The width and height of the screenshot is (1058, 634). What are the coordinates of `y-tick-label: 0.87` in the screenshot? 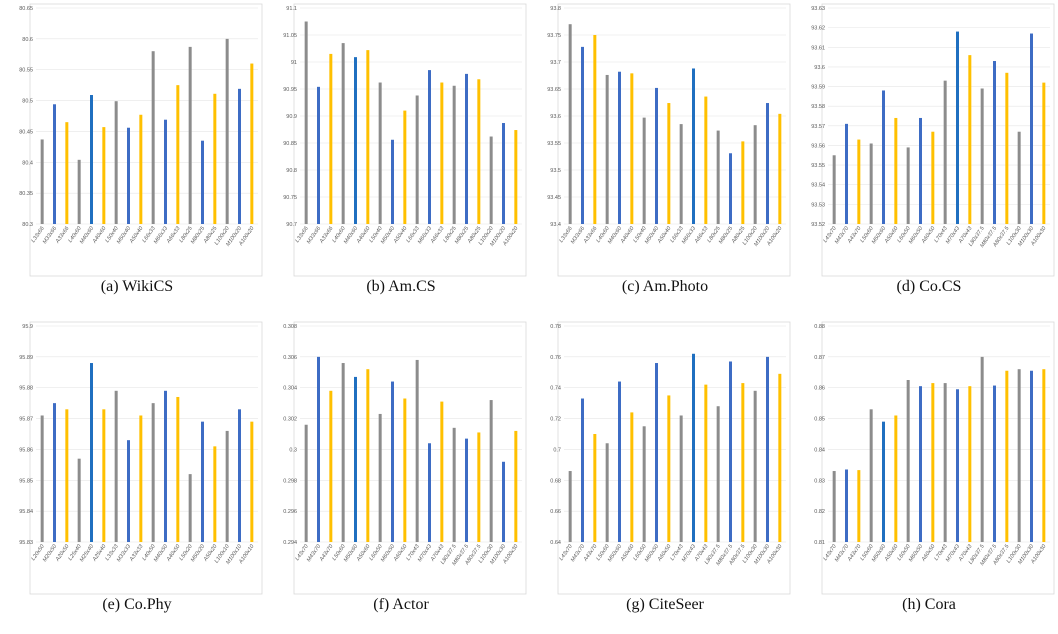 It's located at (819, 358).